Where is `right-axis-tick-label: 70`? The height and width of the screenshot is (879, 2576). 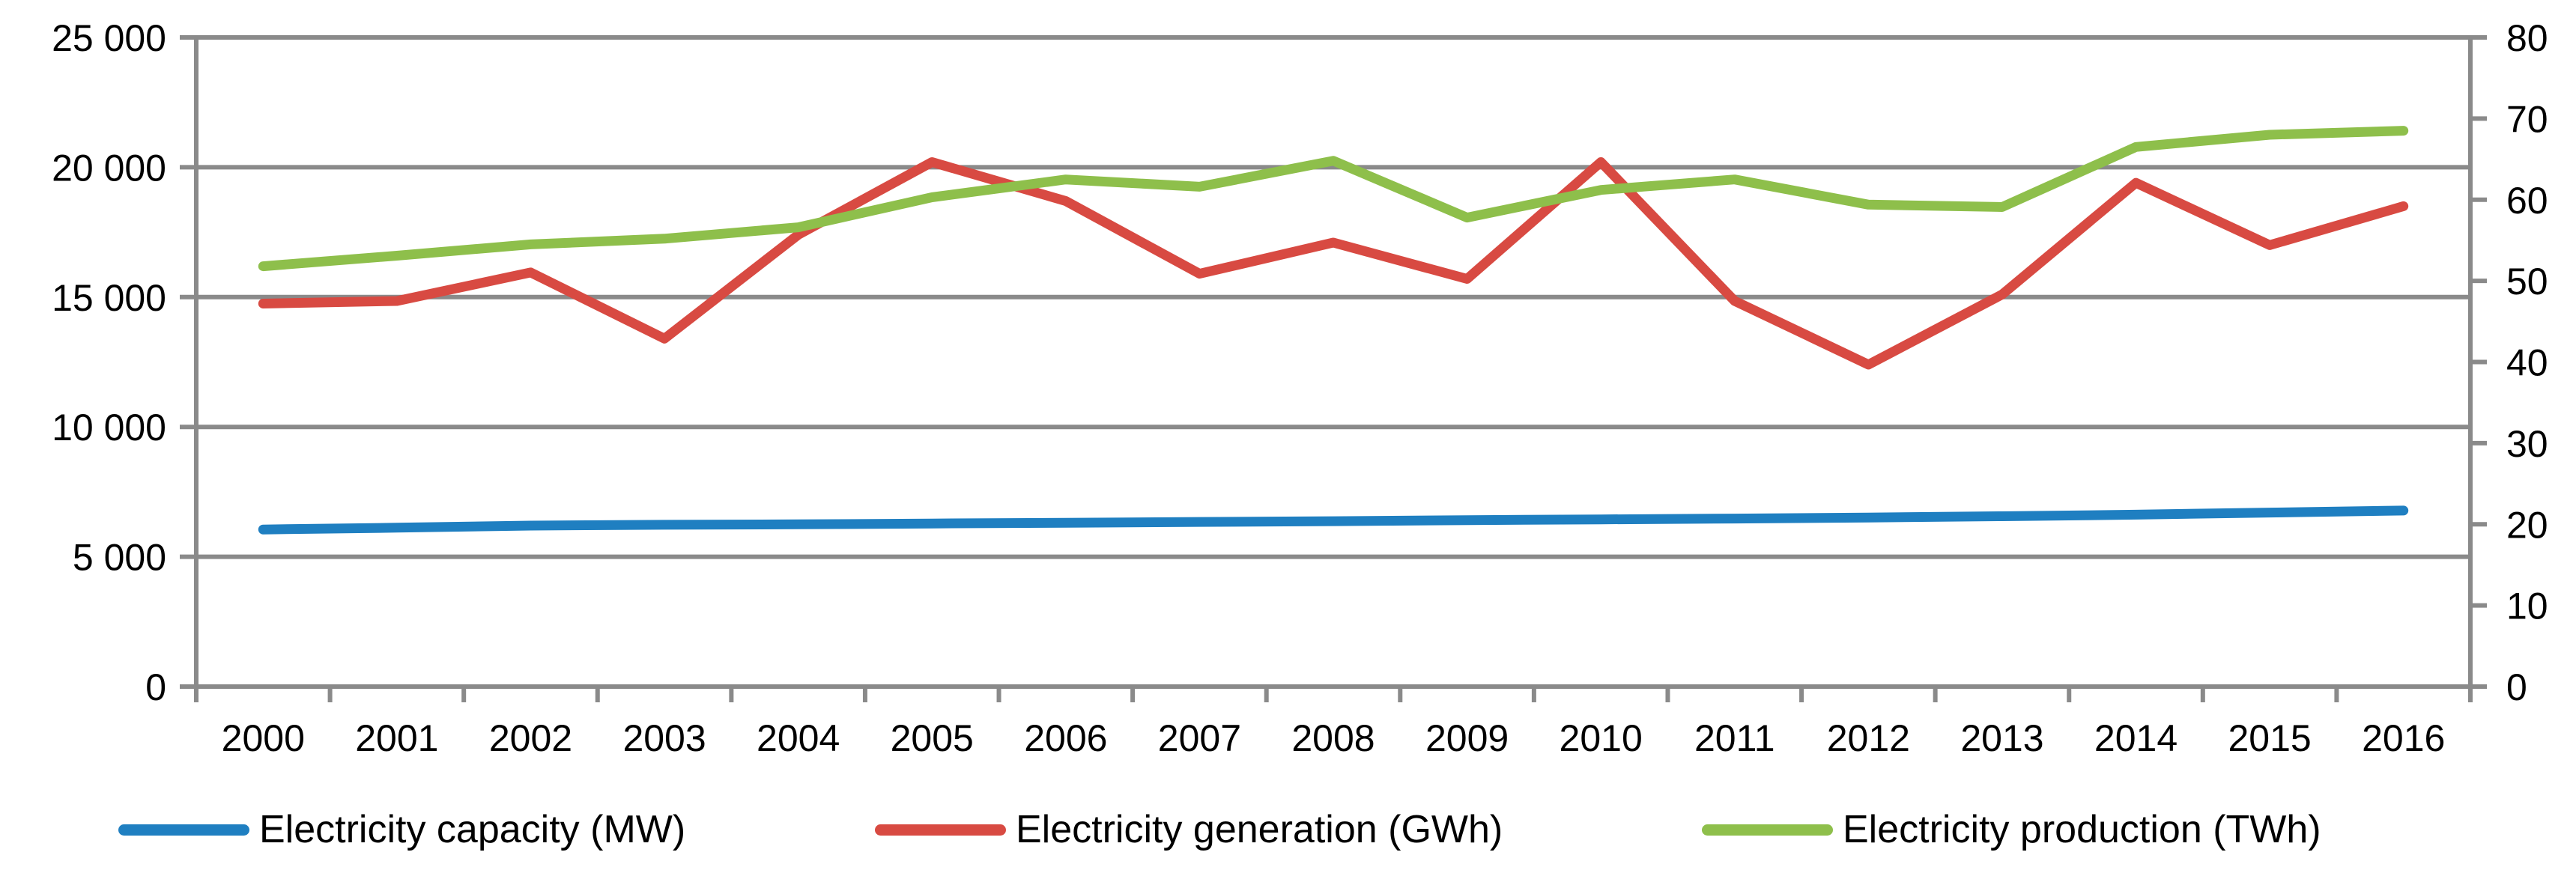 right-axis-tick-label: 70 is located at coordinates (2527, 119).